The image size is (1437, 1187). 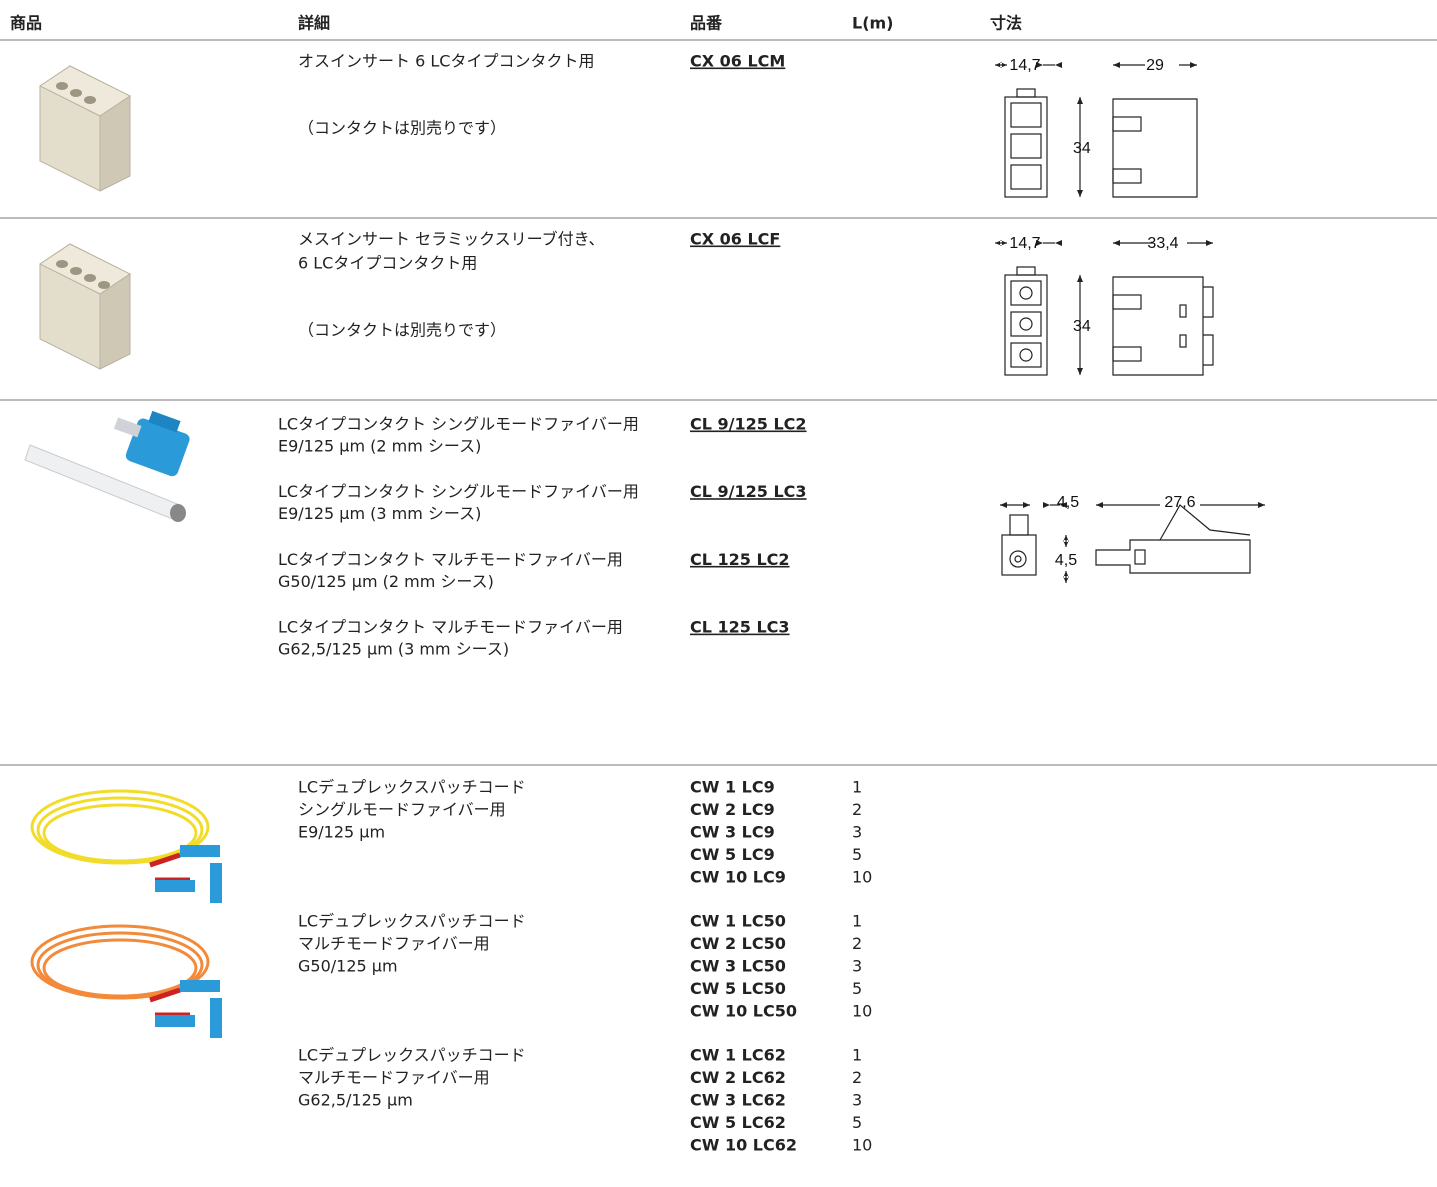 What do you see at coordinates (341, 832) in the screenshot?
I see `detail-text: E9/125 µm` at bounding box center [341, 832].